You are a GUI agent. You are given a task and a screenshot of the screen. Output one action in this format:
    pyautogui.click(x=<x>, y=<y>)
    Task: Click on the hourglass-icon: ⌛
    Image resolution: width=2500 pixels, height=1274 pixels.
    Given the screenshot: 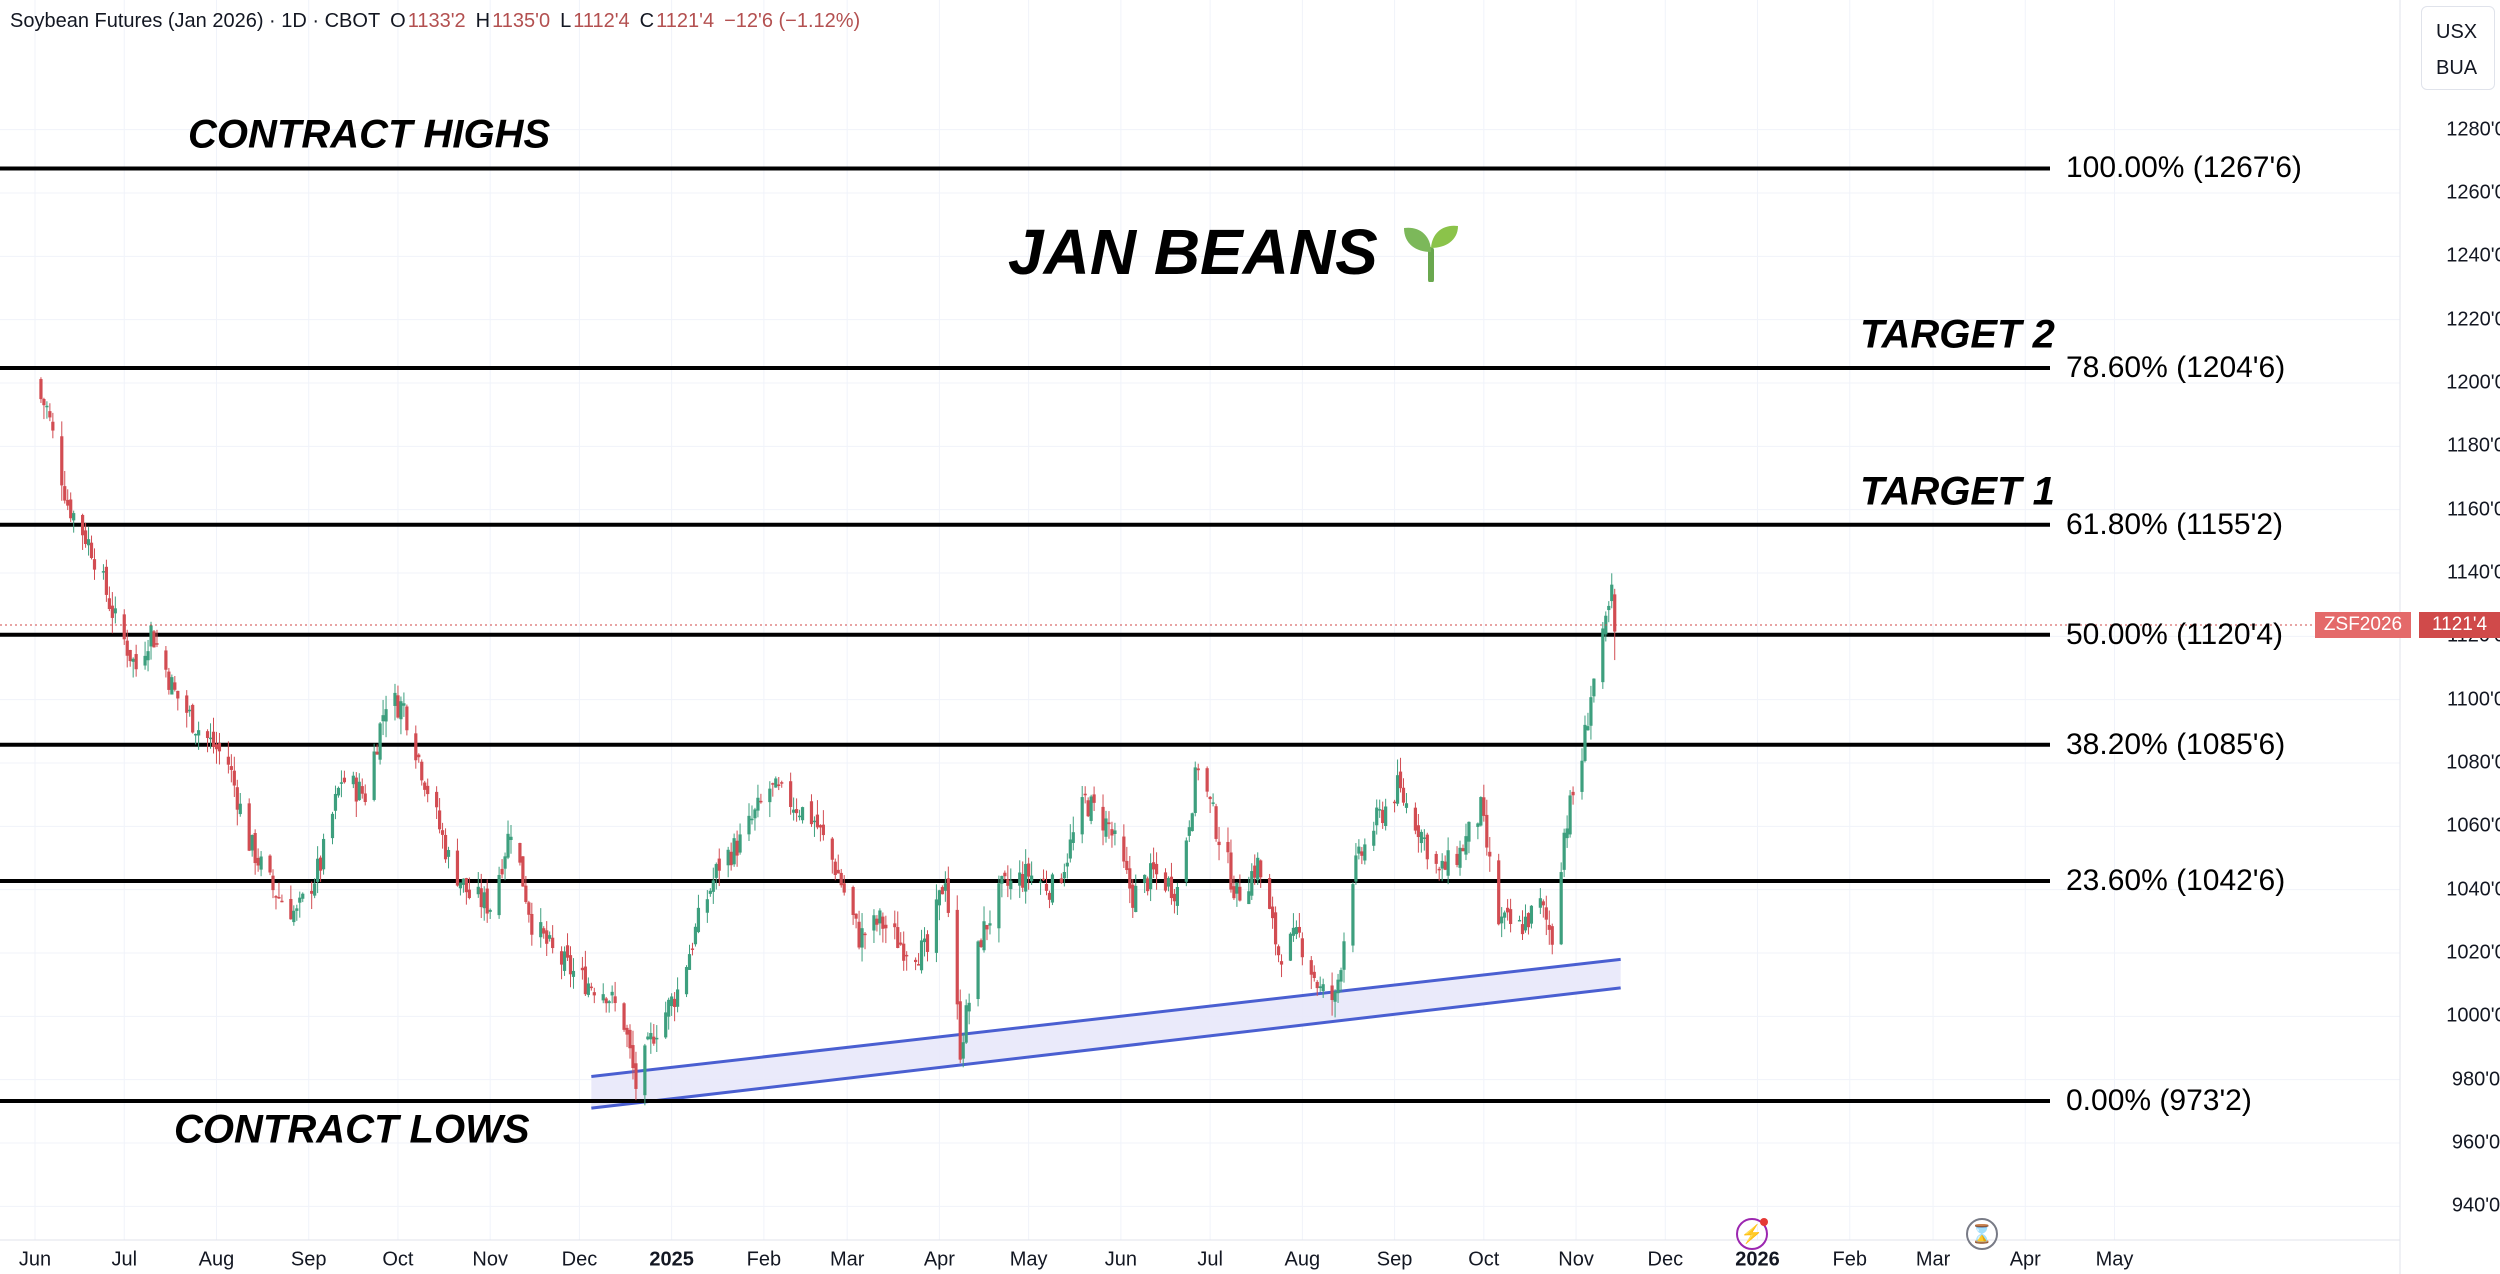 What is the action you would take?
    pyautogui.click(x=1982, y=1234)
    